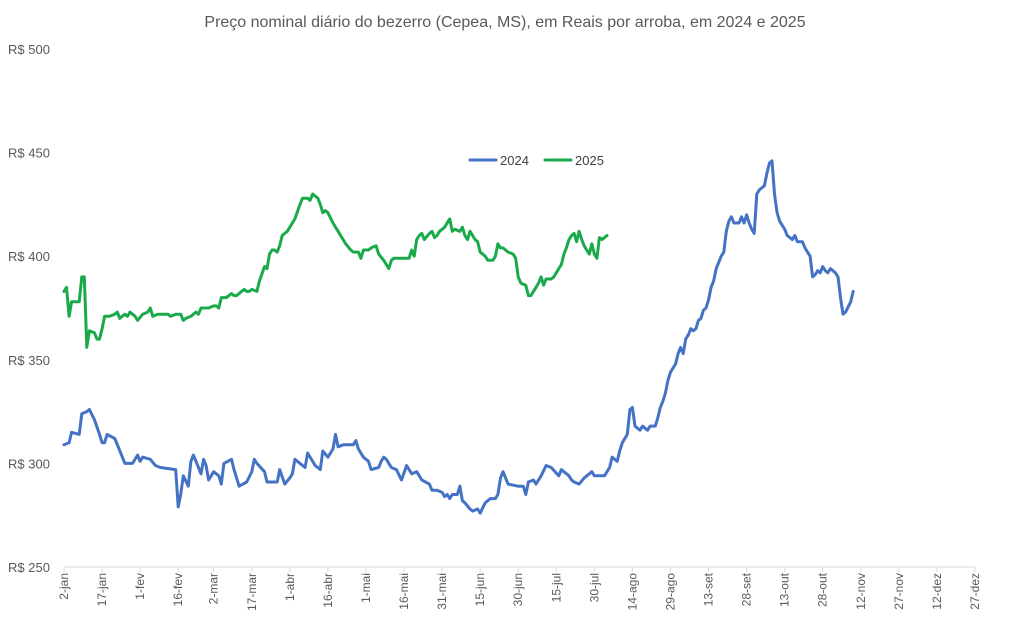 Image resolution: width=1011 pixels, height=629 pixels. What do you see at coordinates (514, 160) in the screenshot?
I see `legend-label-2024: 2024` at bounding box center [514, 160].